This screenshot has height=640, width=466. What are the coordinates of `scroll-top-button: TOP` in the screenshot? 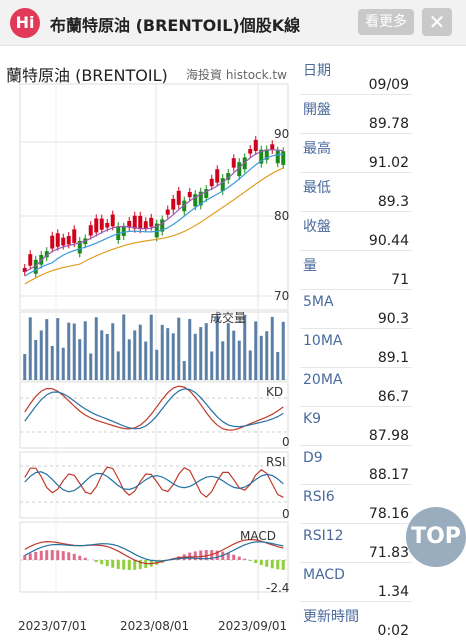 It's located at (436, 537).